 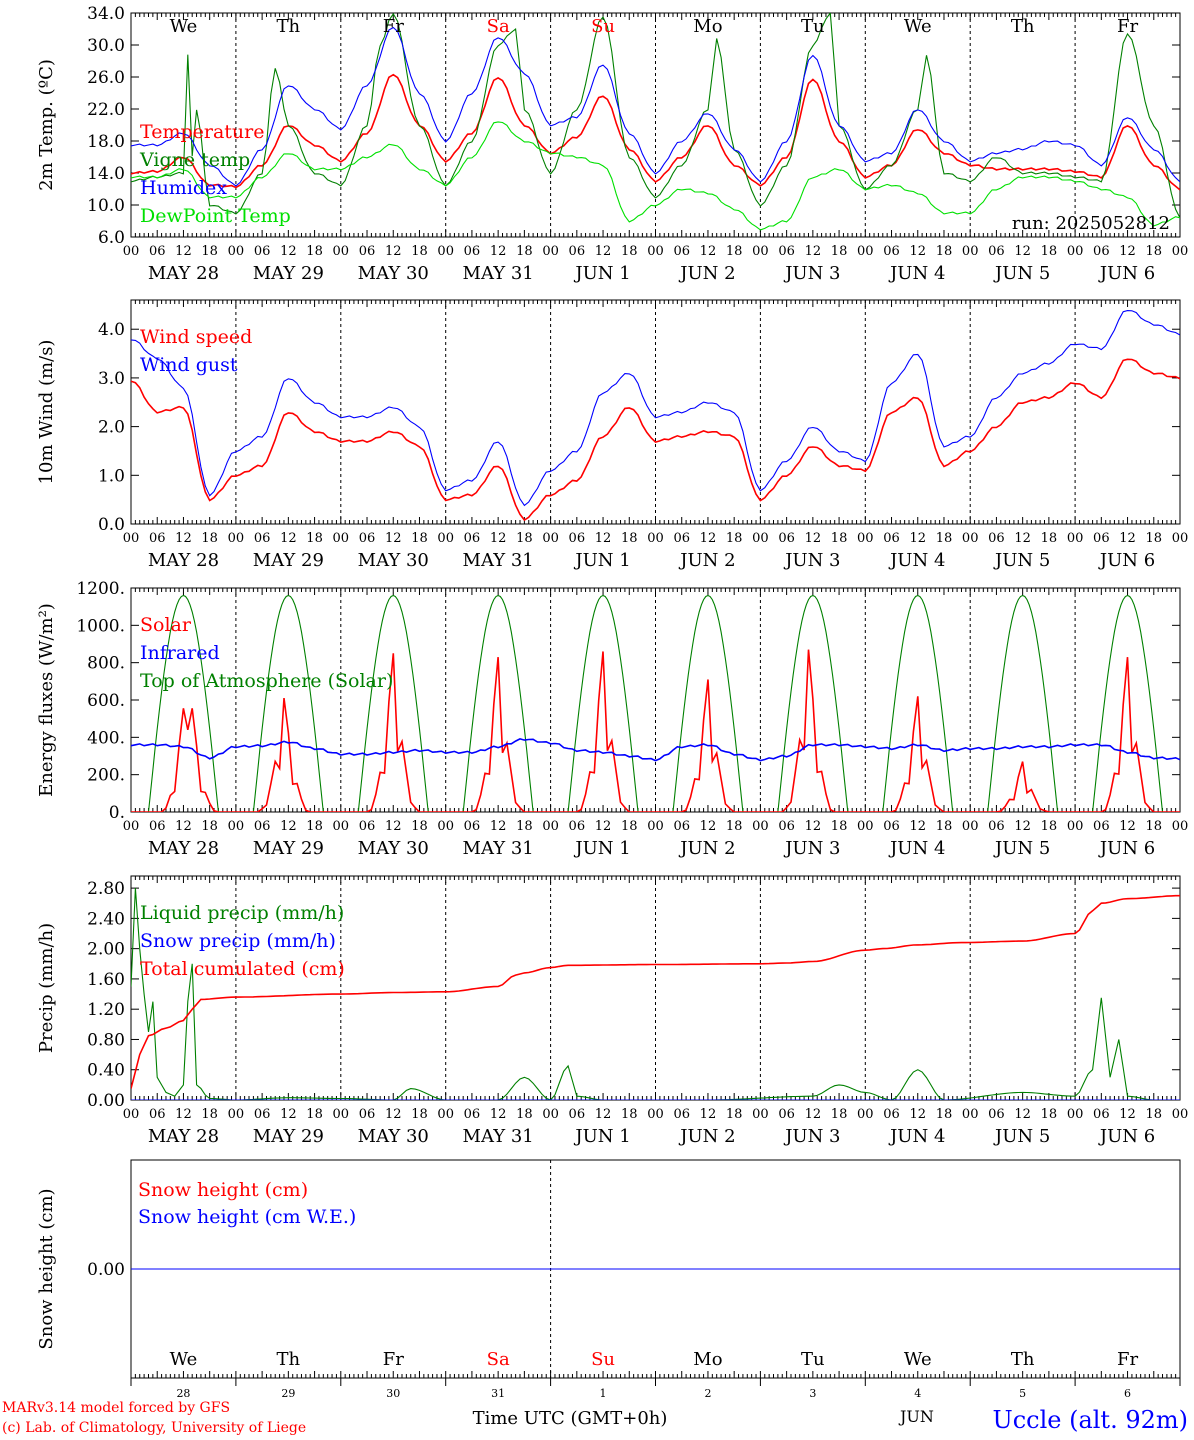 I want to click on run-label: run: 2025052812, so click(x=1091, y=223).